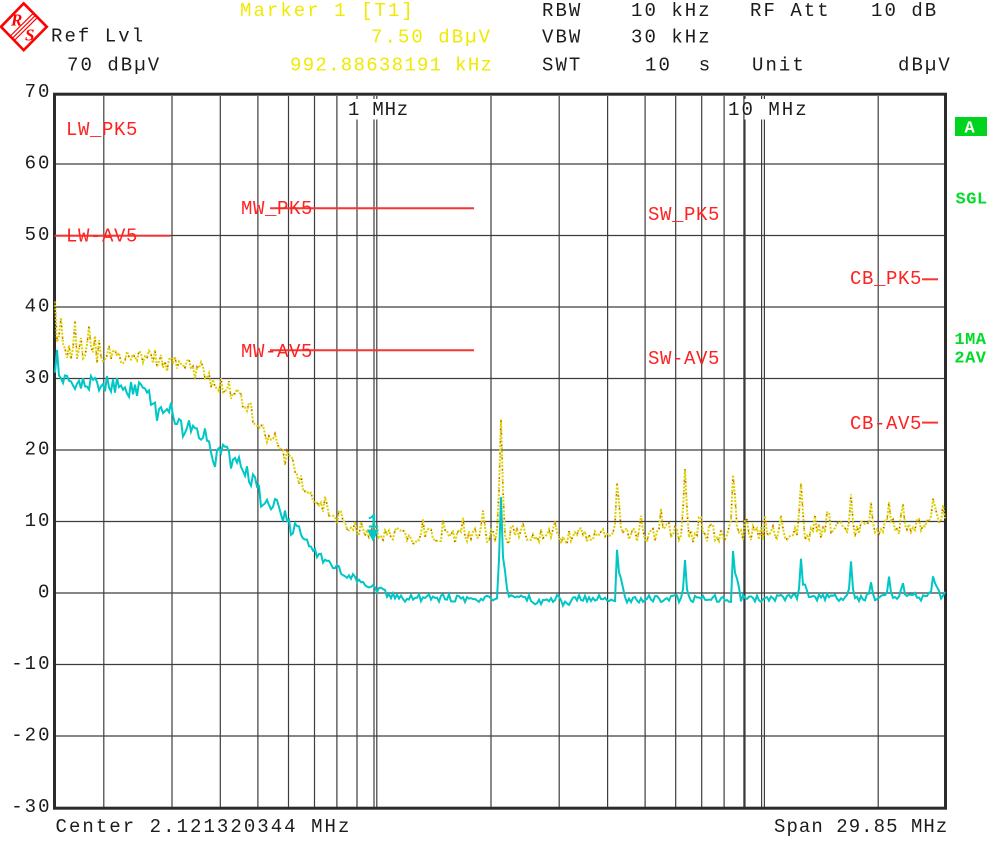 This screenshot has width=1000, height=844. I want to click on svg-text: SWT, so click(562, 66).